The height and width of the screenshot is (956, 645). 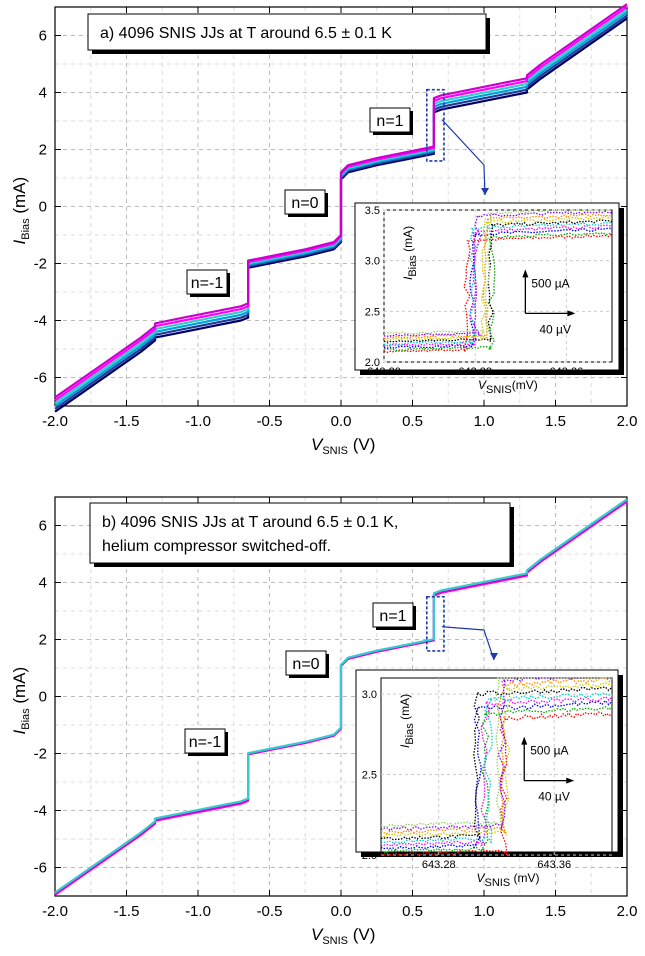 I want to click on panel-title-box: a) 4096 SNIS JJs at T around 6.5 ± 0.1 K, so click(x=288, y=33).